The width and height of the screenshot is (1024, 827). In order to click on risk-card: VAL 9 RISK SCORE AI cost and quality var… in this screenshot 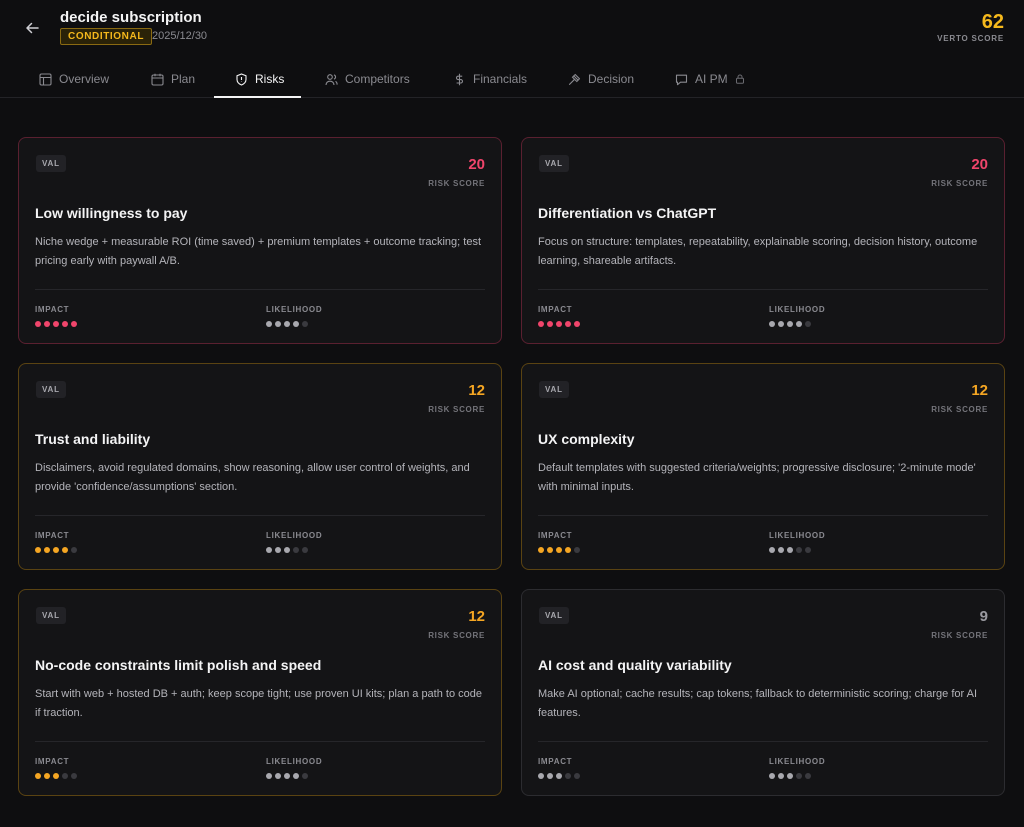, I will do `click(763, 692)`.